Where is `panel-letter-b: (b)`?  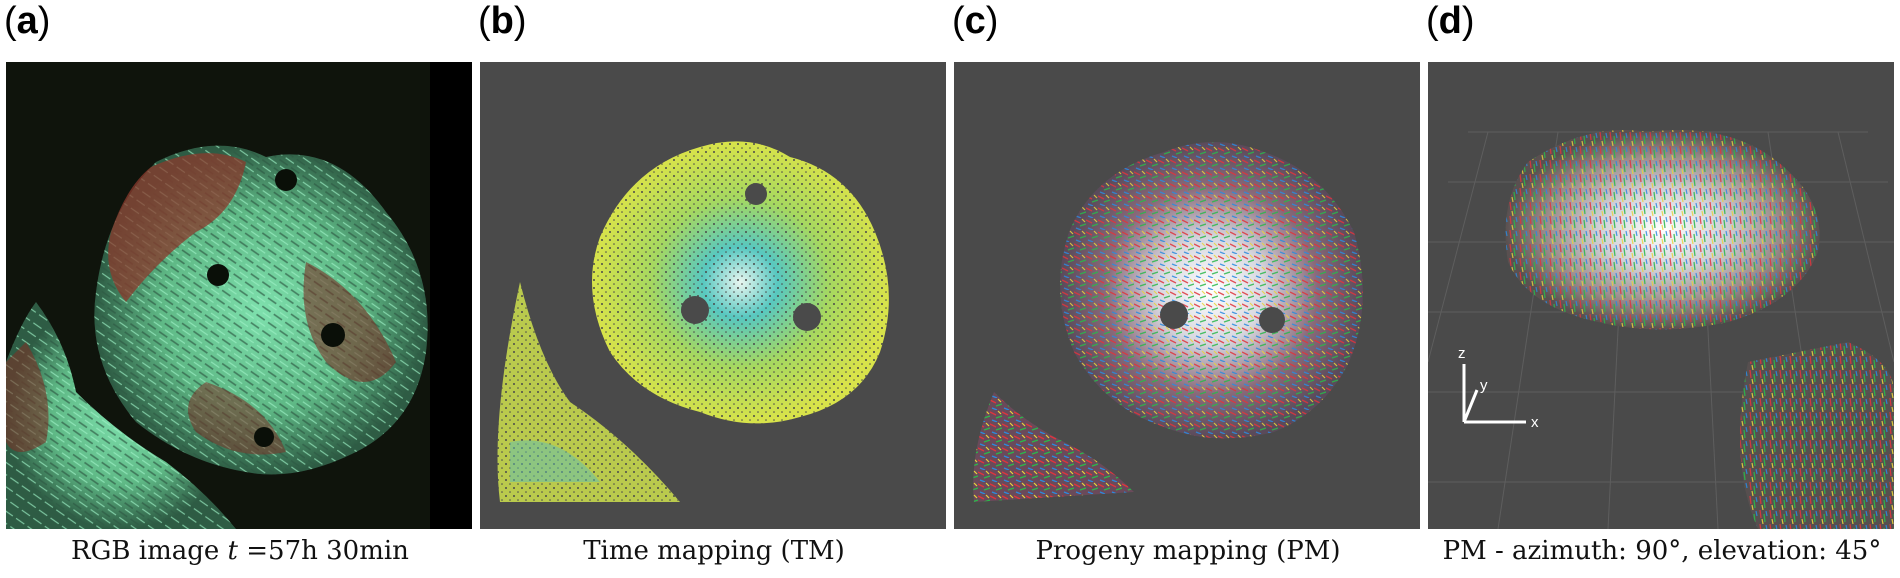 panel-letter-b: (b) is located at coordinates (502, 21).